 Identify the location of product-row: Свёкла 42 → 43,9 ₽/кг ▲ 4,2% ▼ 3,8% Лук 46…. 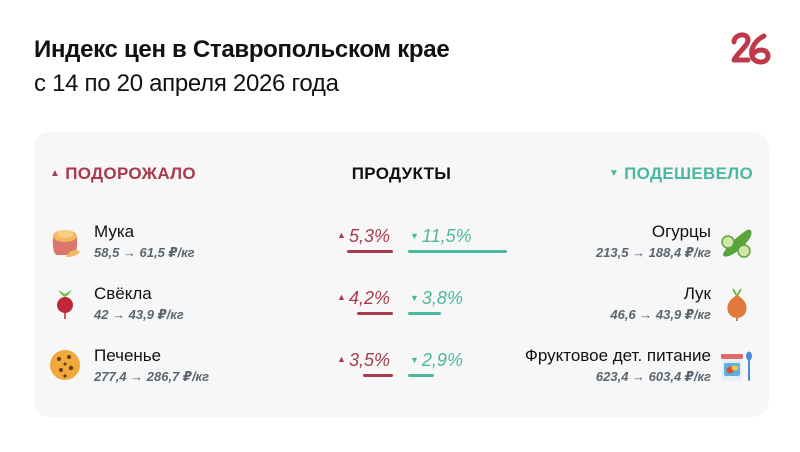
(401, 307).